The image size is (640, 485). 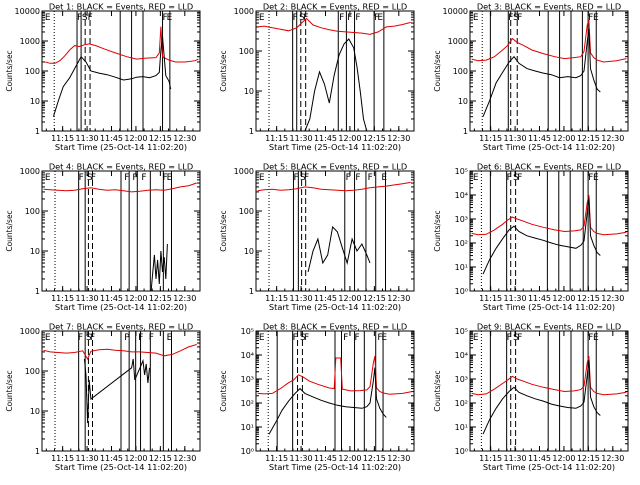 I want to click on panel-title: Det 6: BLACK = Events, RED = LLD, so click(x=549, y=167).